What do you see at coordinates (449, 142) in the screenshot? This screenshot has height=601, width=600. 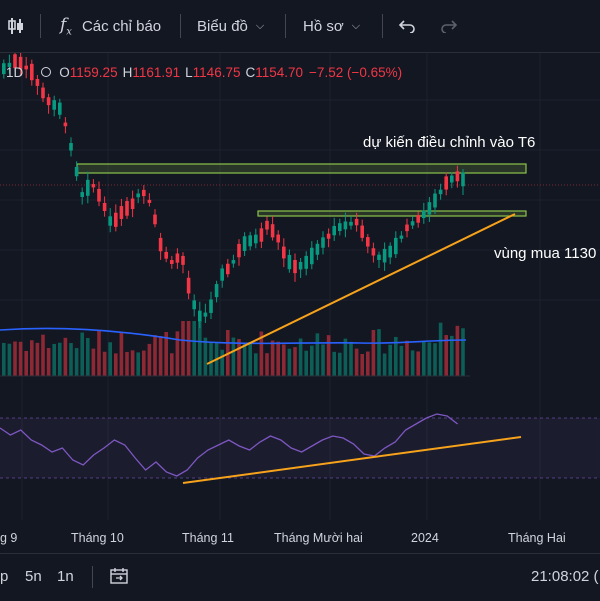 I see `forecast-annotation: dự kiến điều chỉnh vào T6` at bounding box center [449, 142].